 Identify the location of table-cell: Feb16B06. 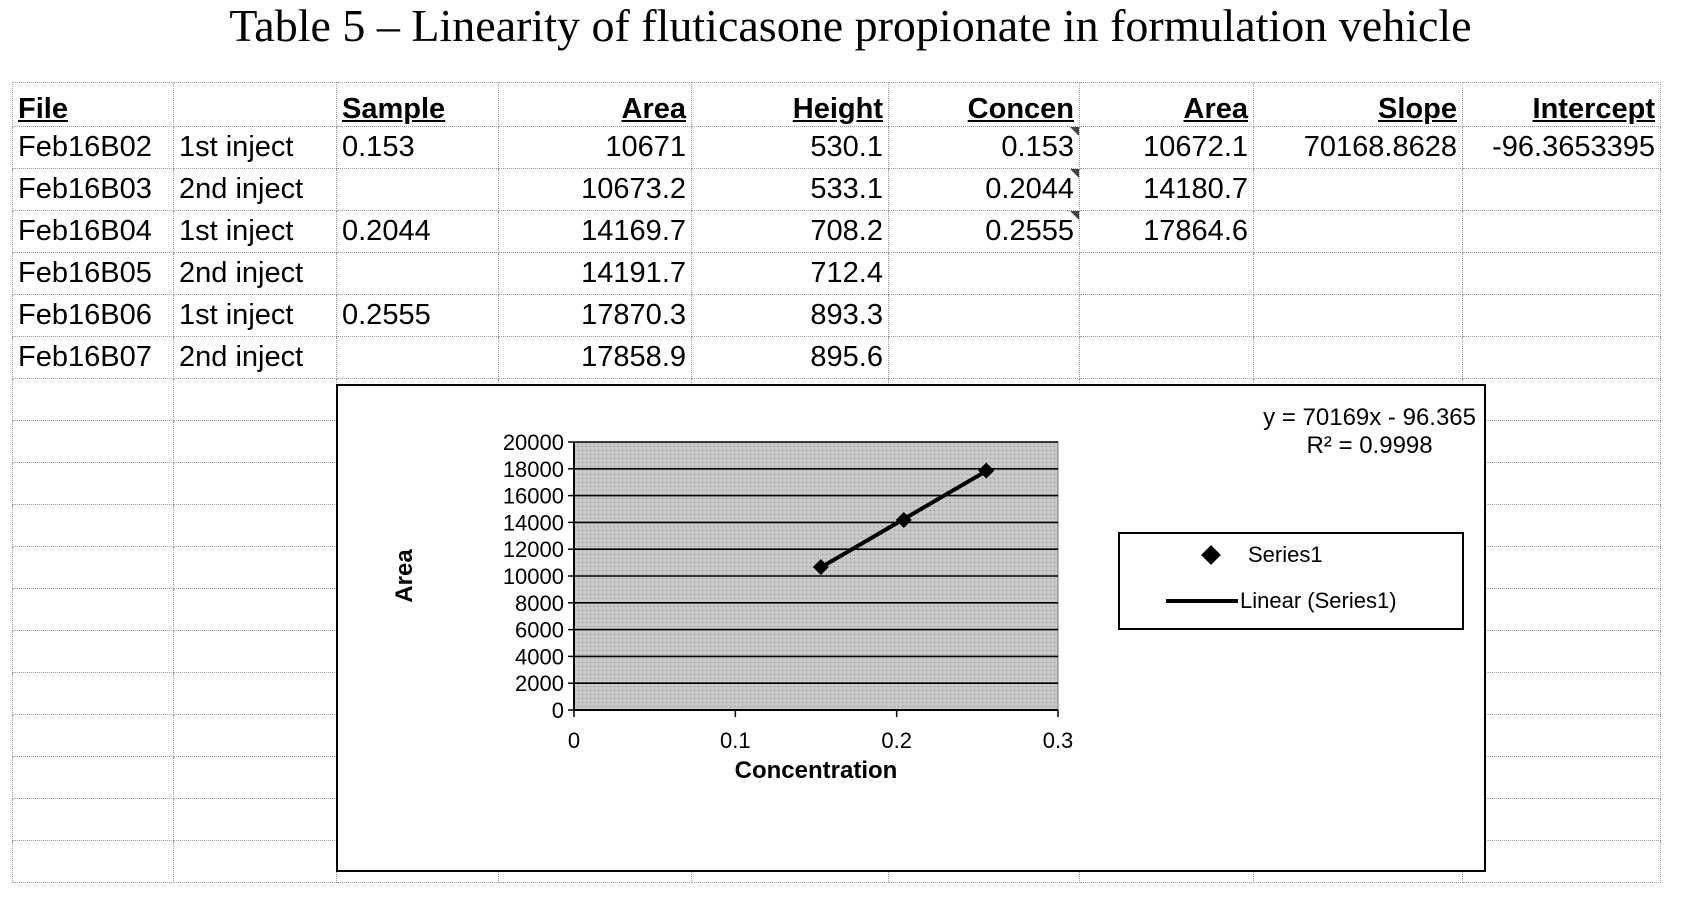
(93, 315).